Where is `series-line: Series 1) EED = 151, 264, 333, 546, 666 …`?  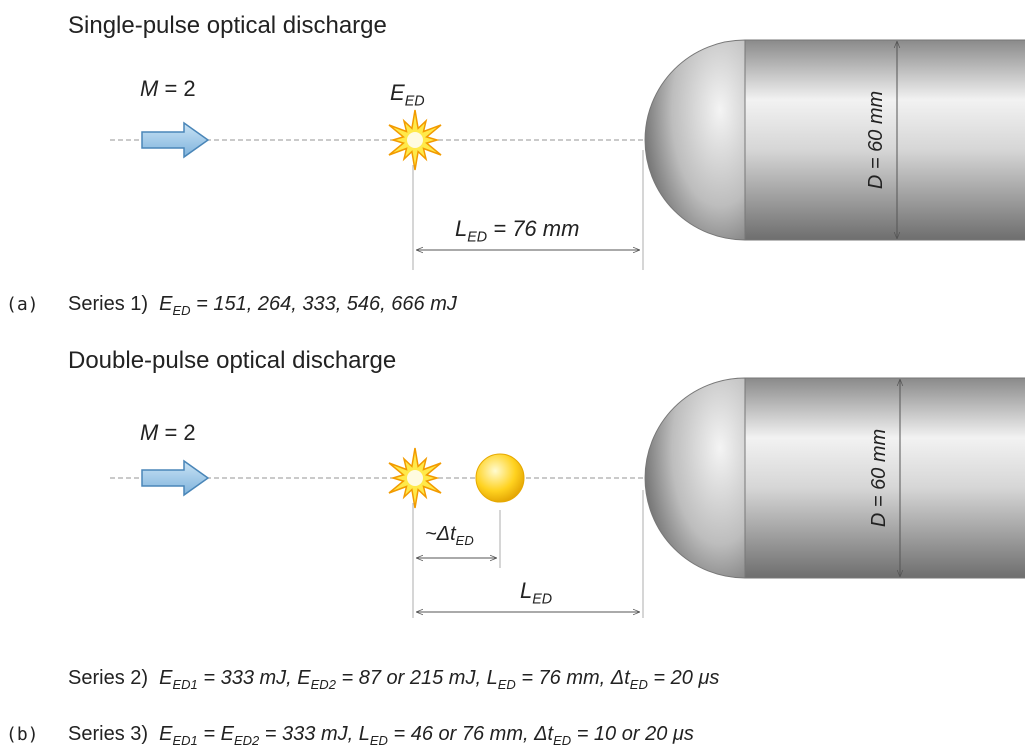
series-line: Series 1) EED = 151, 264, 333, 546, 666 … is located at coordinates (263, 305).